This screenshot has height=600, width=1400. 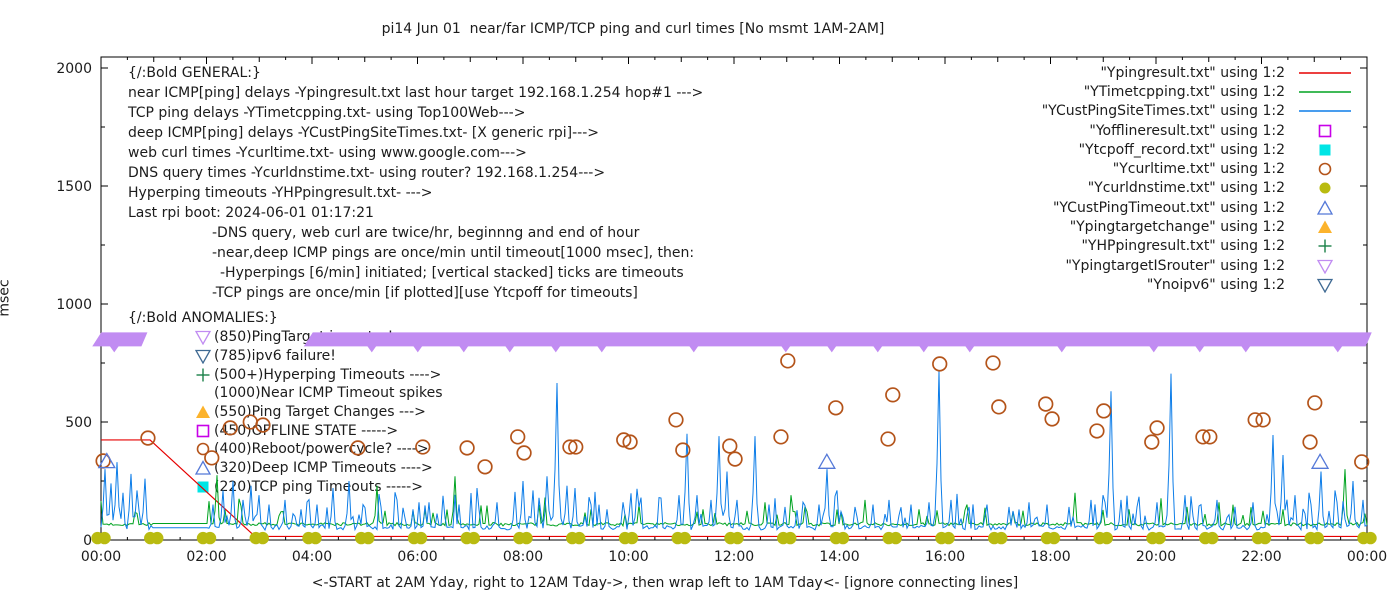 What do you see at coordinates (194, 73) in the screenshot?
I see `general-line: {/:Bold GENERAL:}` at bounding box center [194, 73].